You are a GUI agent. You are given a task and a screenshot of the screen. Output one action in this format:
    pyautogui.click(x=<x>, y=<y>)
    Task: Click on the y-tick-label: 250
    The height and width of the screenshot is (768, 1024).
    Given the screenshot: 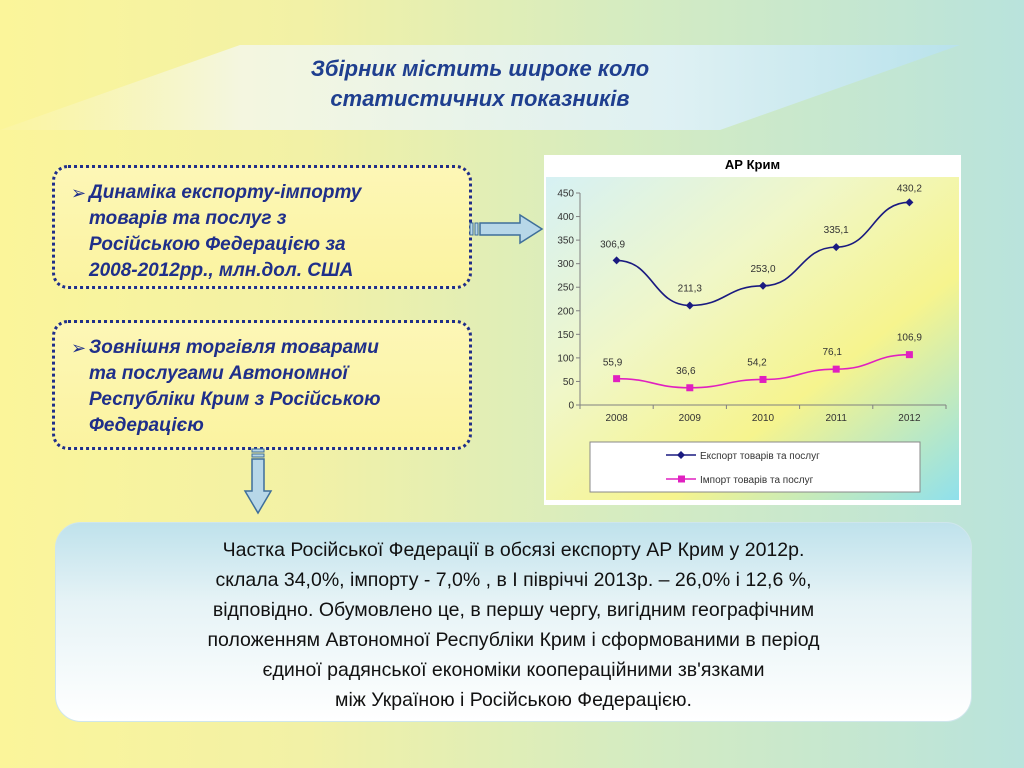 What is the action you would take?
    pyautogui.click(x=565, y=288)
    